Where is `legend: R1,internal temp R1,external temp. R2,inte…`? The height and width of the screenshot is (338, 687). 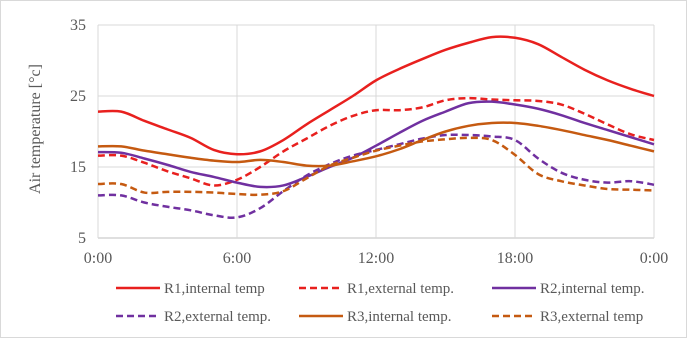 legend: R1,internal temp R1,external temp. R2,inte… is located at coordinates (380, 303).